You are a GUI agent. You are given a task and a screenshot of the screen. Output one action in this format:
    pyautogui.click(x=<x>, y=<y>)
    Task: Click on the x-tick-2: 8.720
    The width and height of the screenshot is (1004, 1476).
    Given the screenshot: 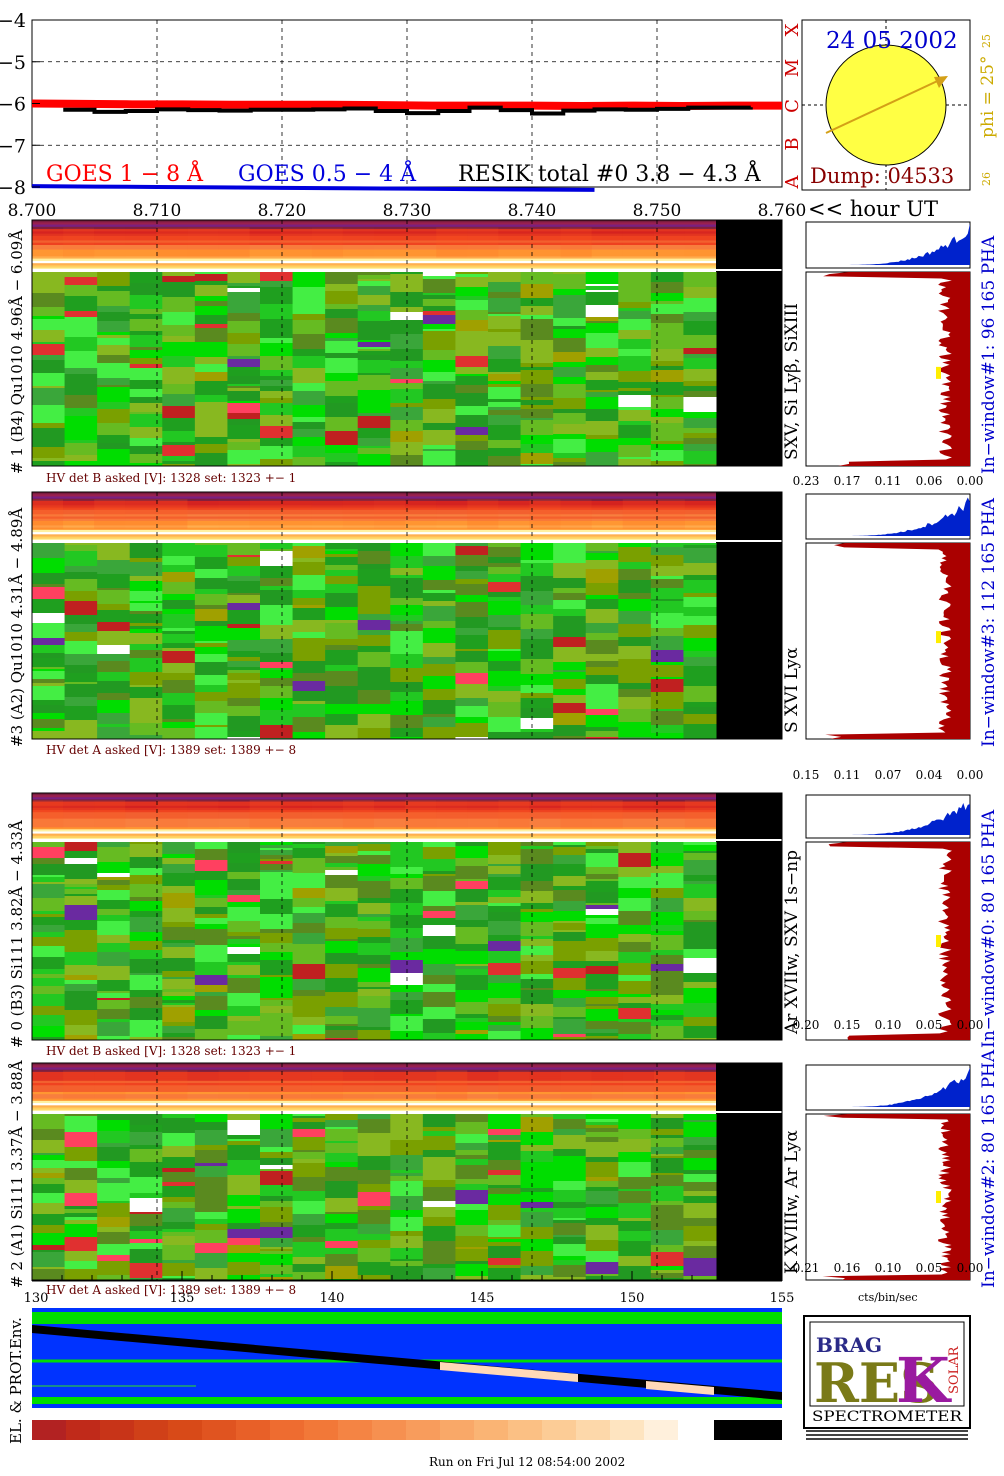 What is the action you would take?
    pyautogui.click(x=282, y=211)
    